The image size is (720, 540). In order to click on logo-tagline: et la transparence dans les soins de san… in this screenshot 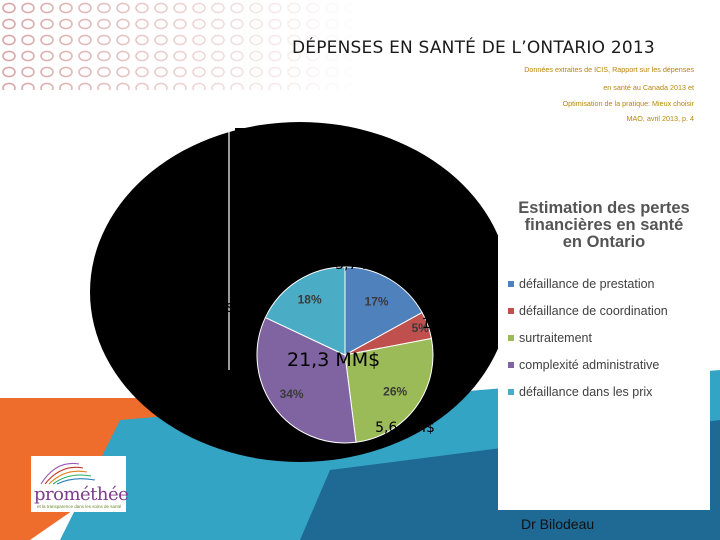, I will do `click(79, 506)`.